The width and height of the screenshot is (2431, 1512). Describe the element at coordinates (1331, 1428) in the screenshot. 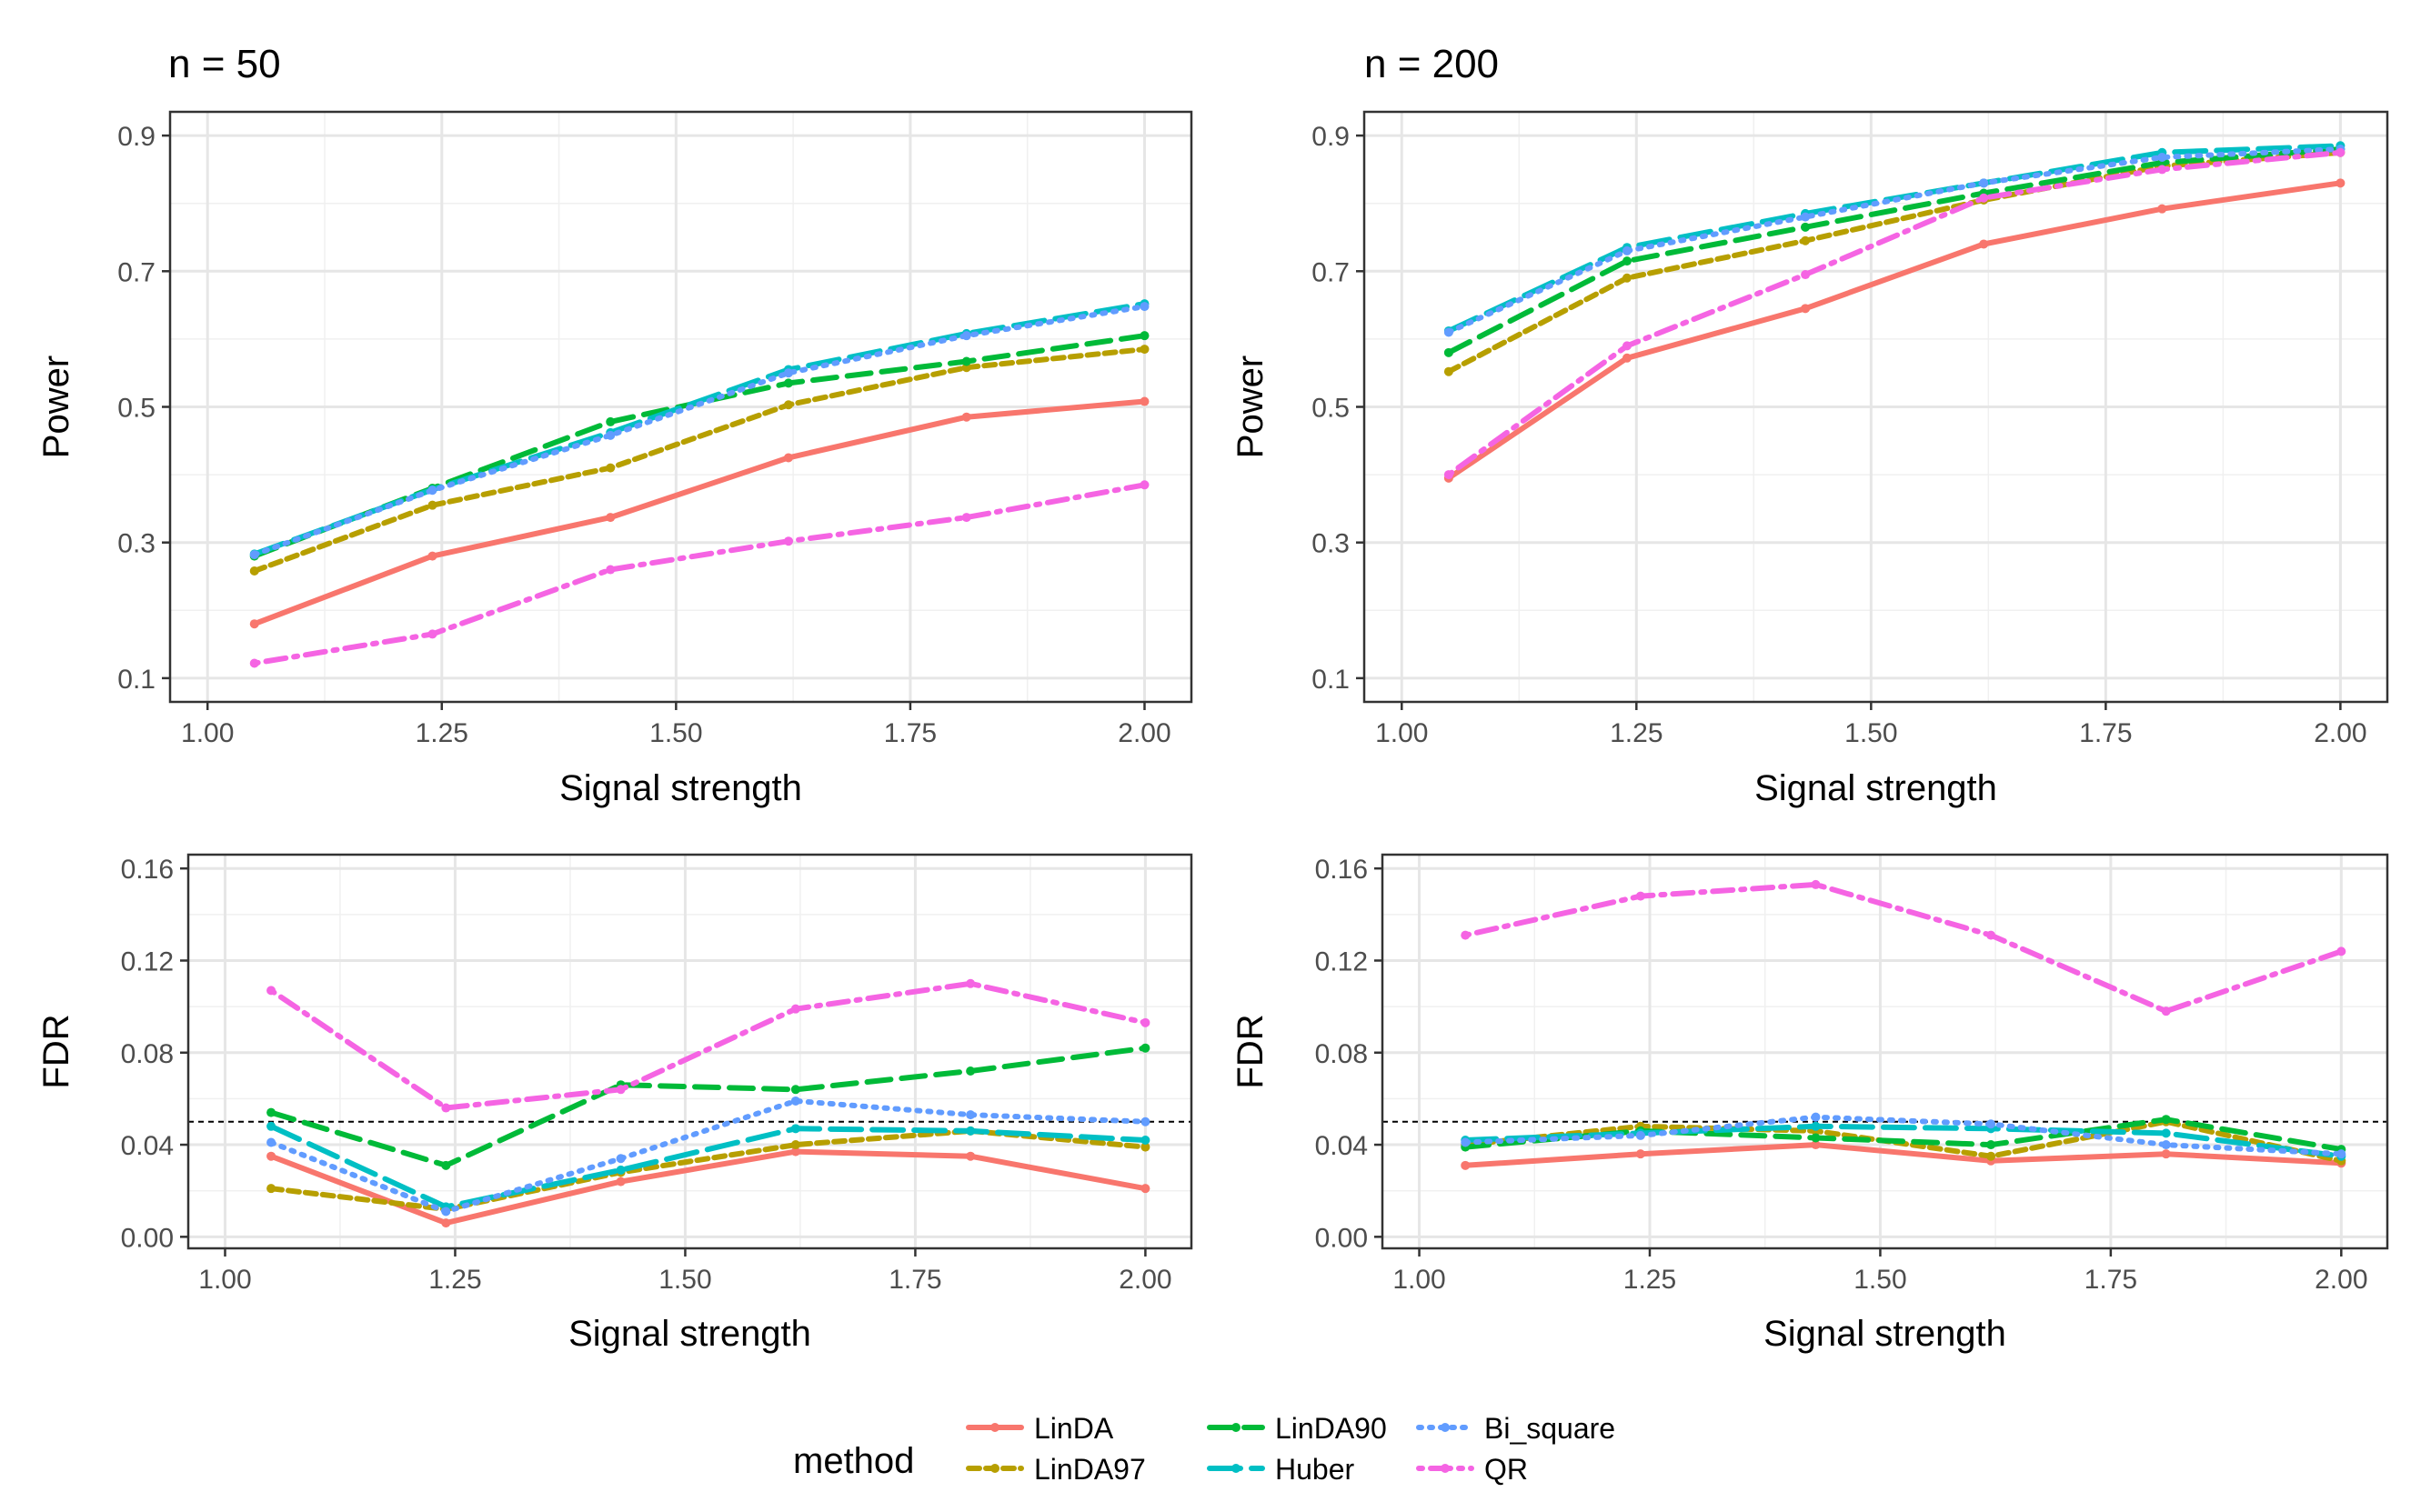

I see `legend-label: LinDA90` at that location.